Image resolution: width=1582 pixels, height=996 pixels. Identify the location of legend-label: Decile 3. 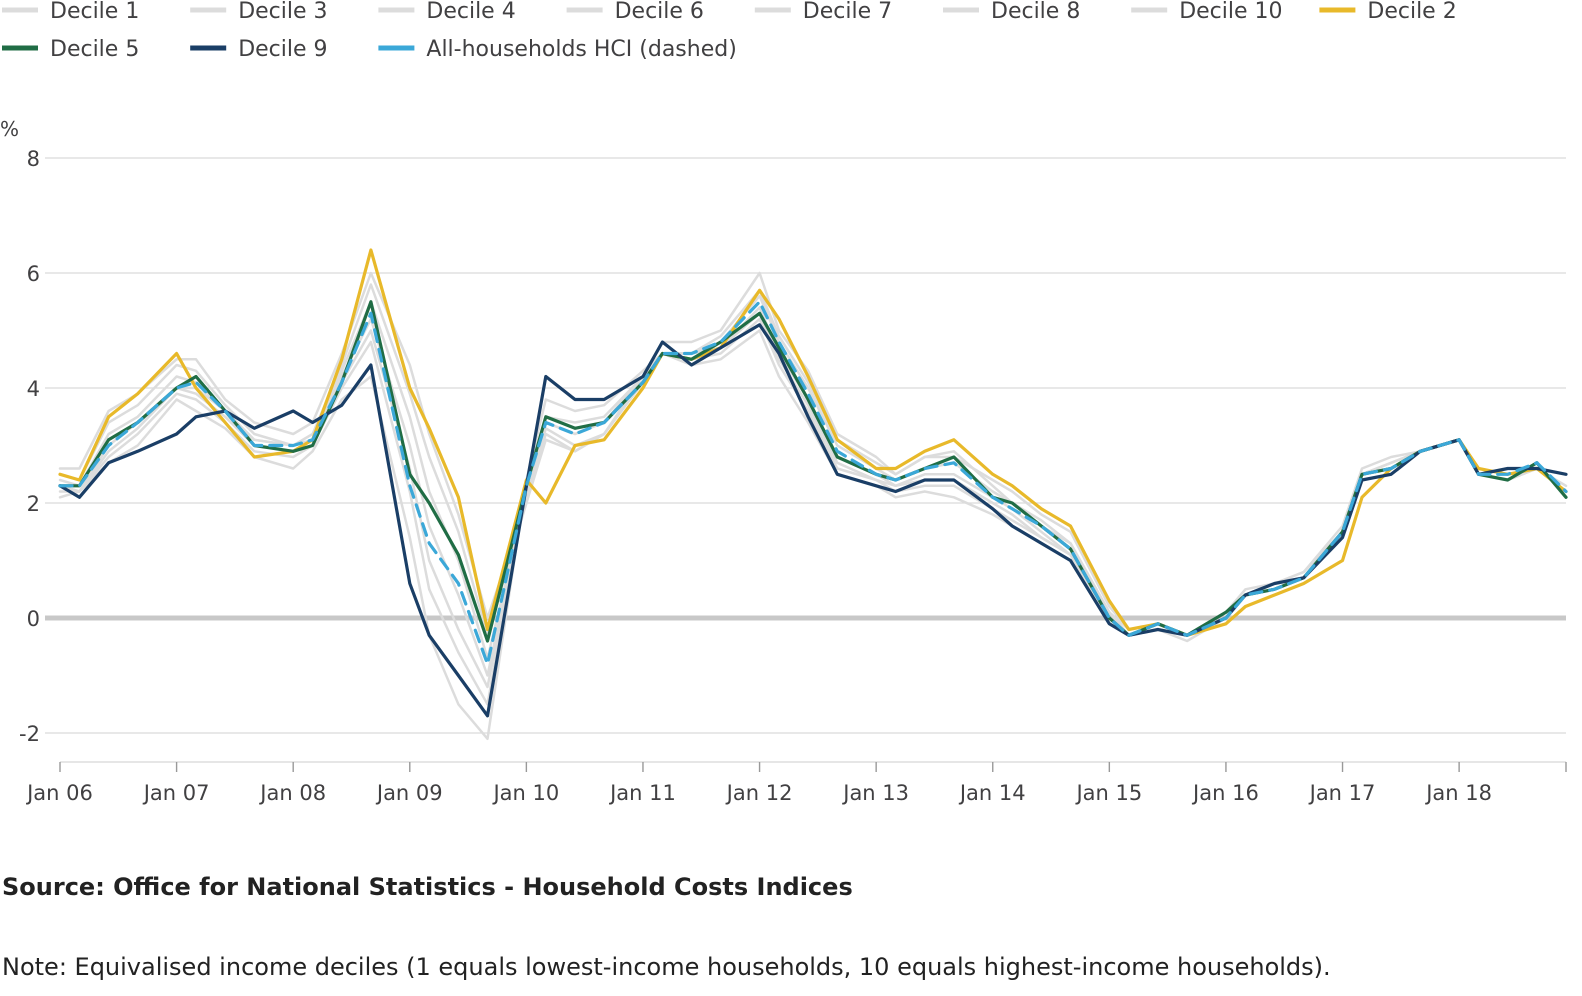
(282, 12).